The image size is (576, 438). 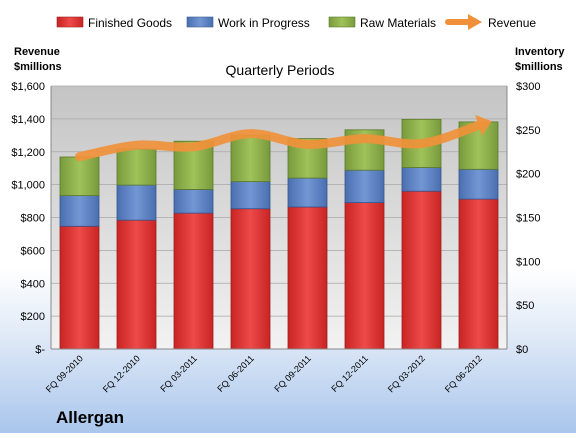 I want to click on left-tick-label: $1,000, so click(x=28, y=186).